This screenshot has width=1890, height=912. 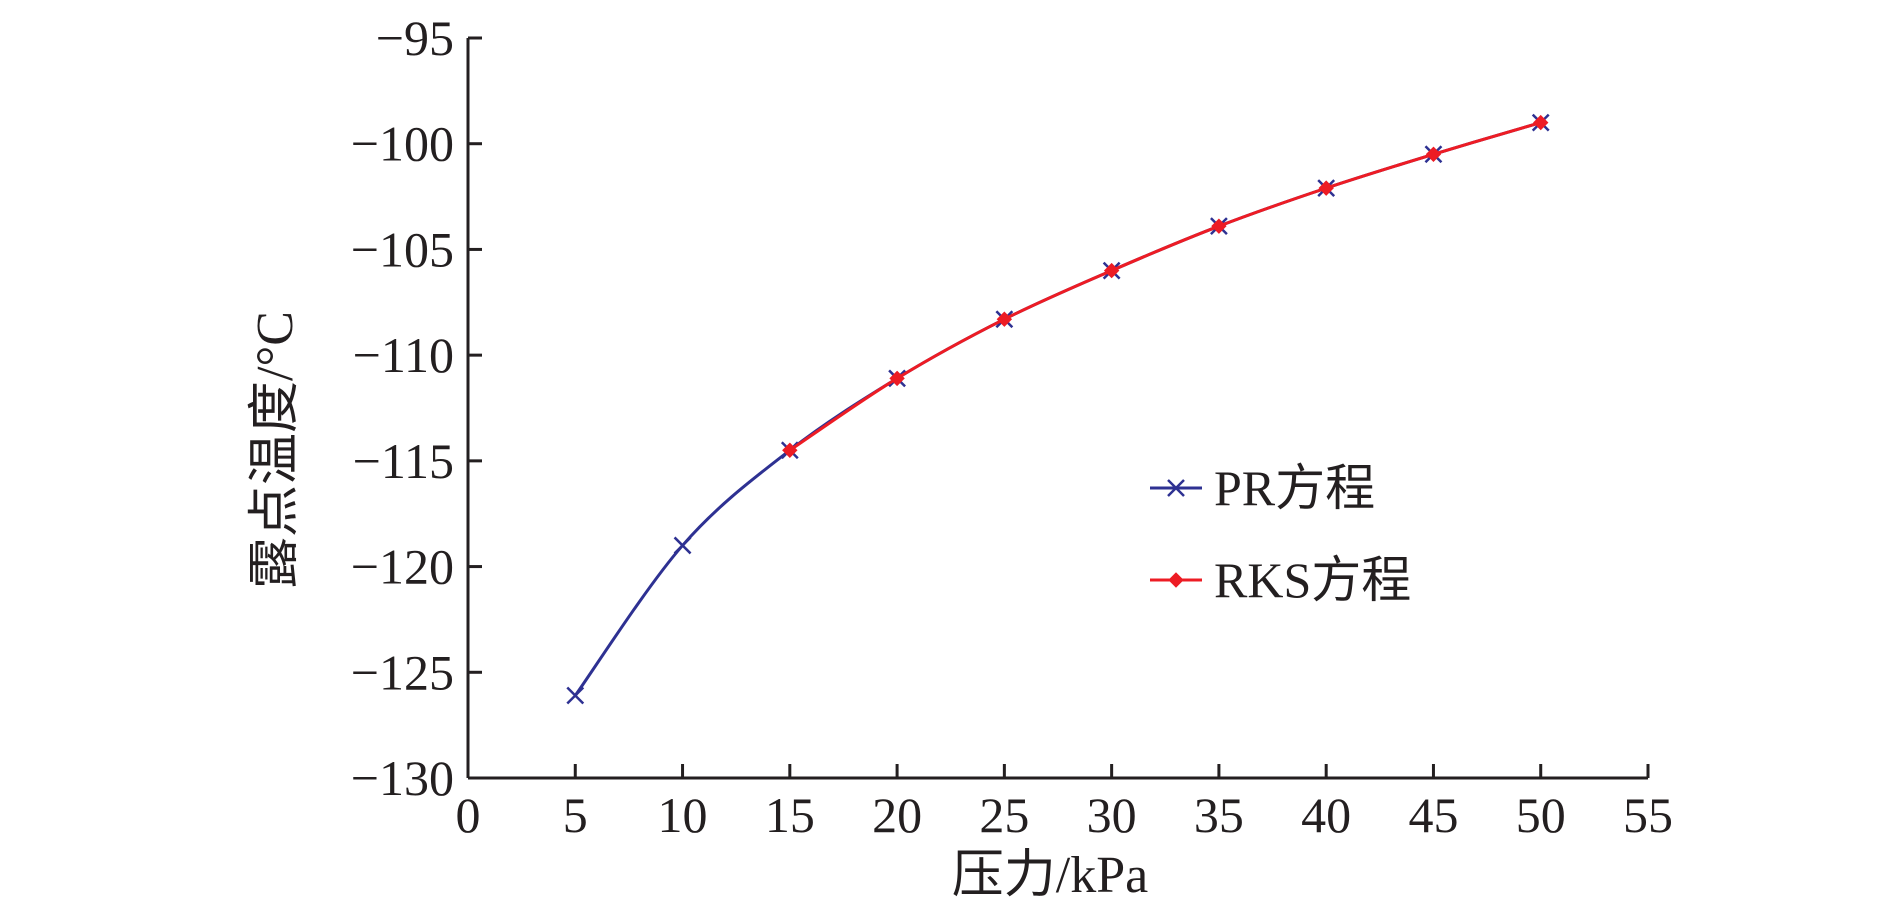 I want to click on y-tick-label: −120, so click(x=402, y=567).